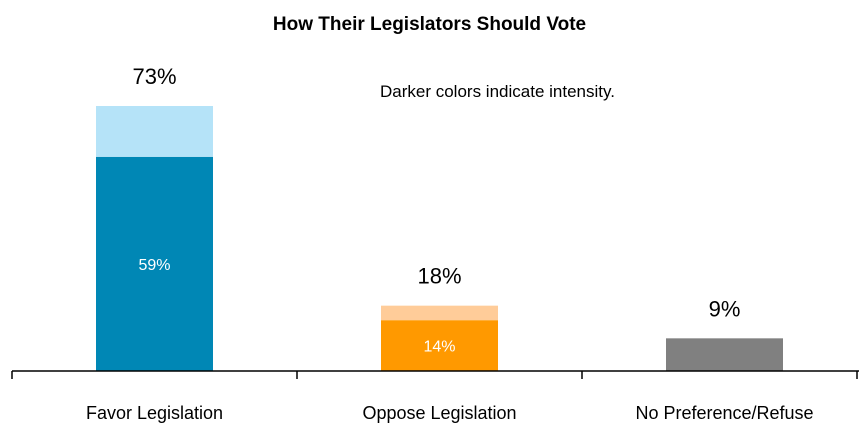  Describe the element at coordinates (439, 413) in the screenshot. I see `category-label-oppose-legislation: Oppose Legislation` at that location.